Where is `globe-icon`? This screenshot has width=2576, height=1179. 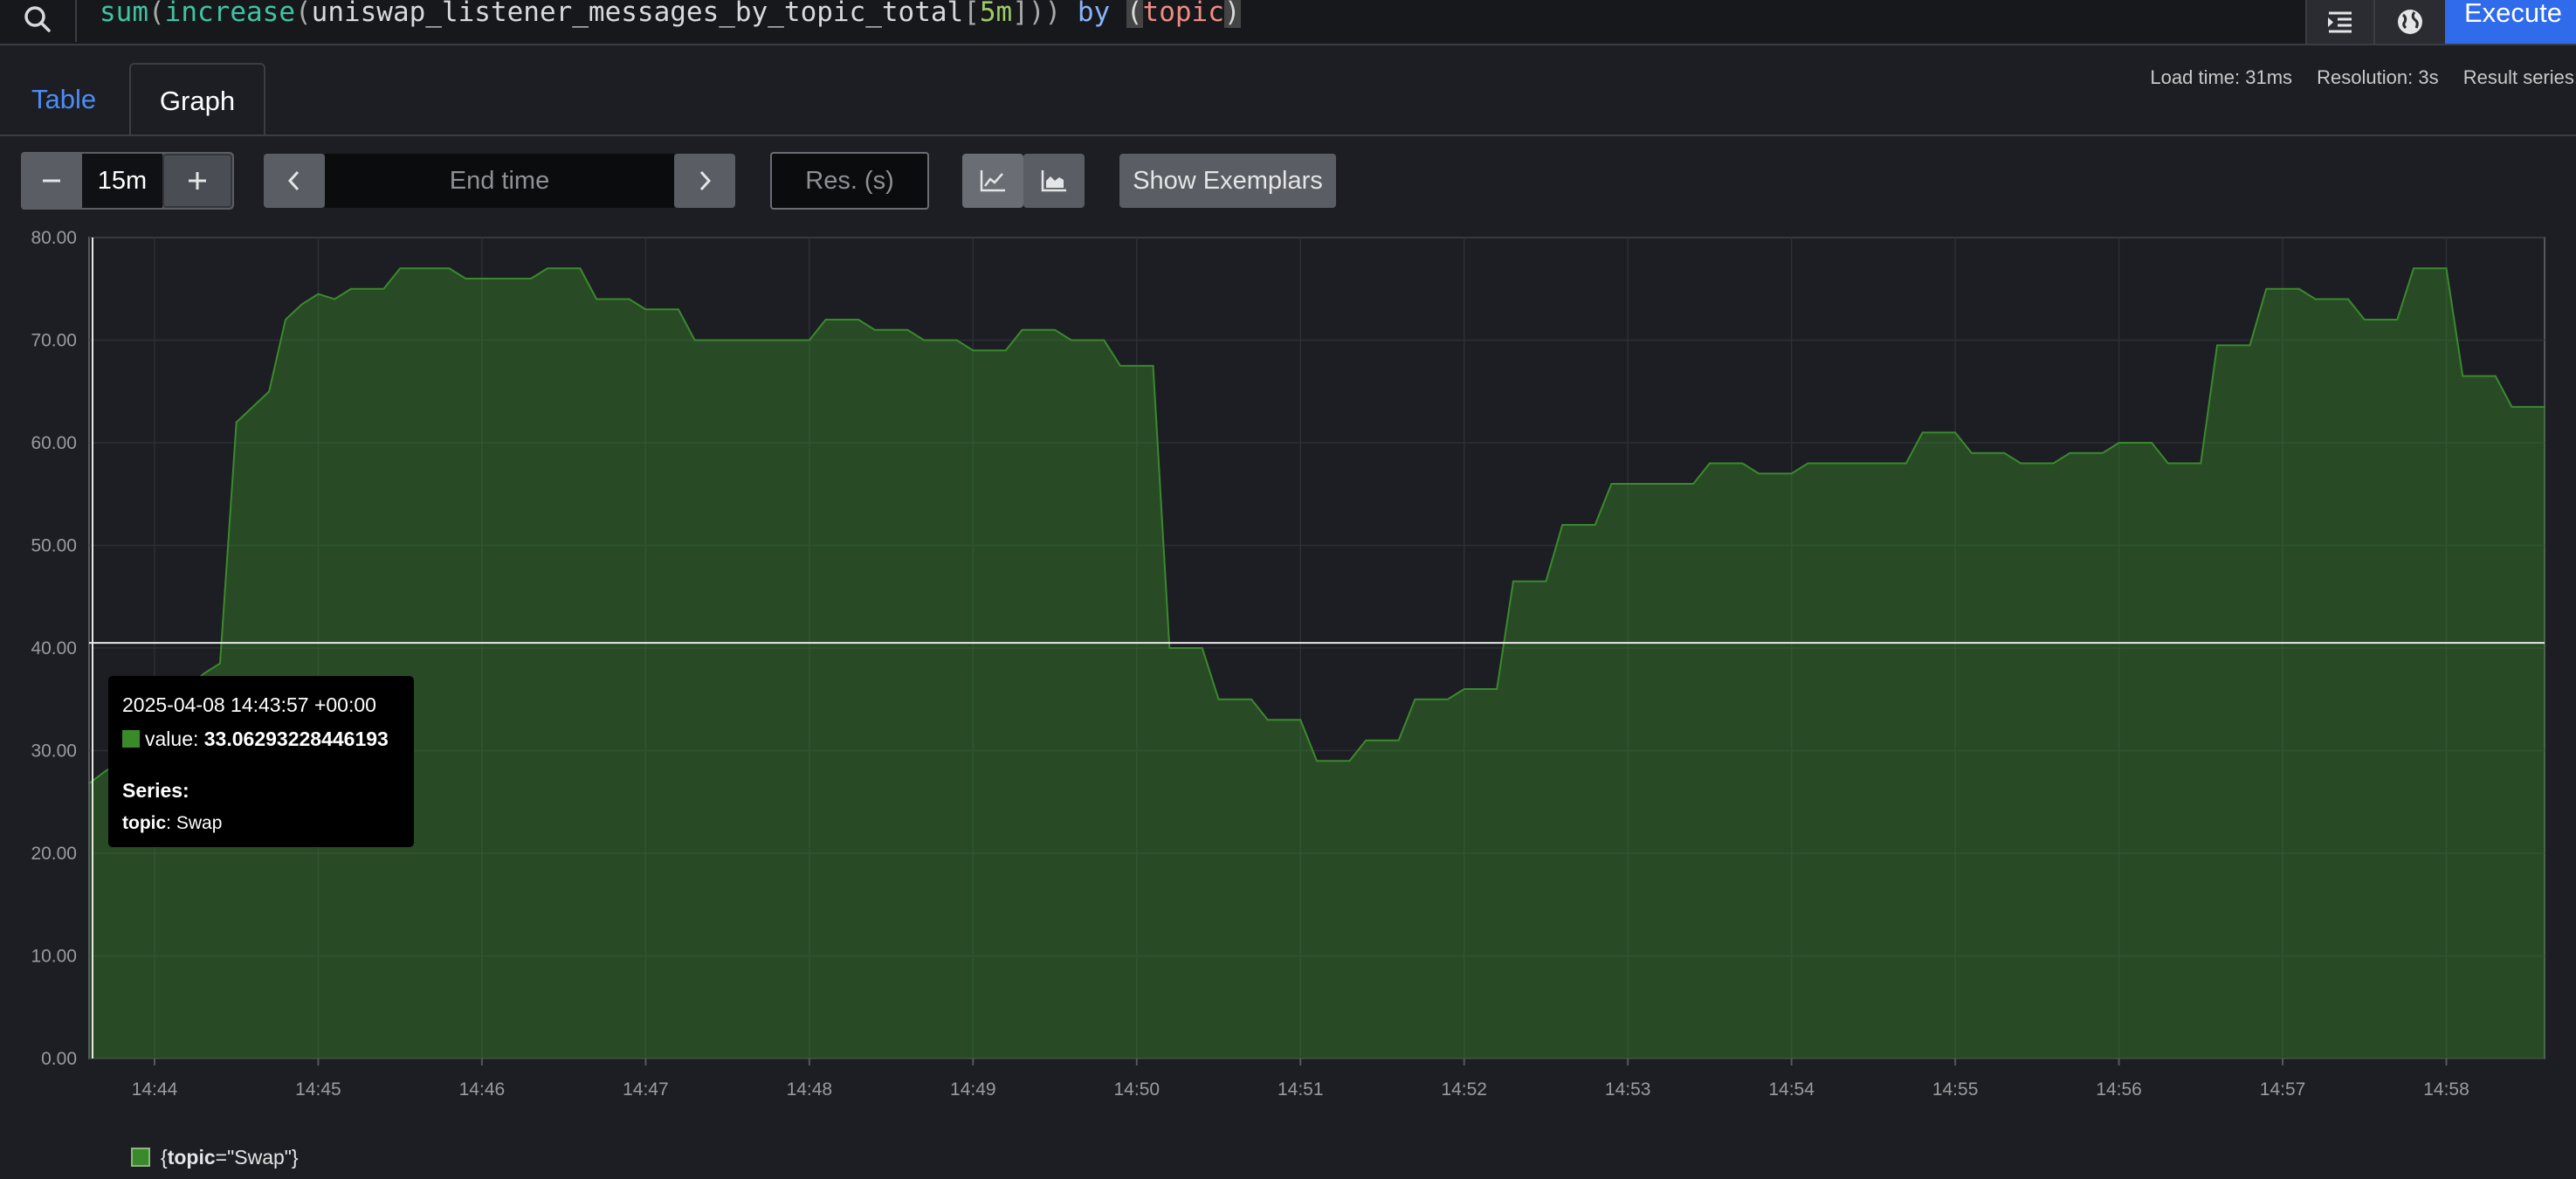
globe-icon is located at coordinates (2409, 22).